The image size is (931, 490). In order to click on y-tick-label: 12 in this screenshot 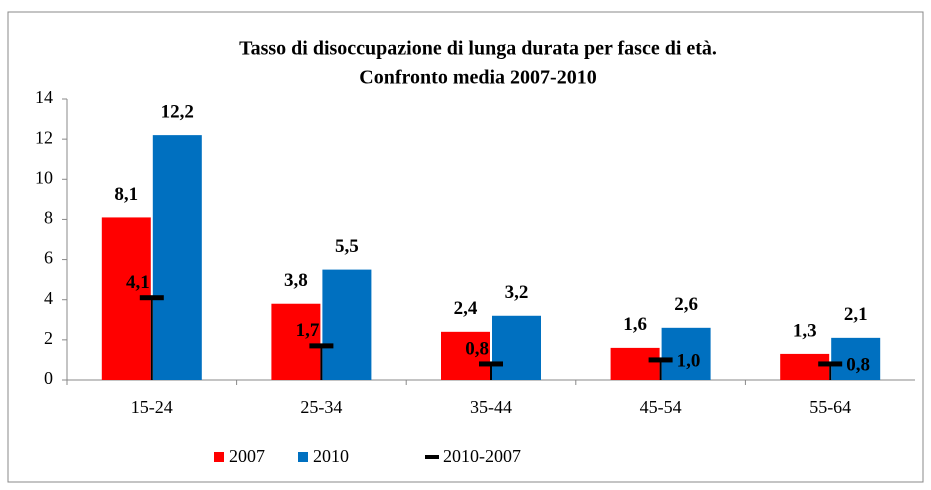, I will do `click(44, 137)`.